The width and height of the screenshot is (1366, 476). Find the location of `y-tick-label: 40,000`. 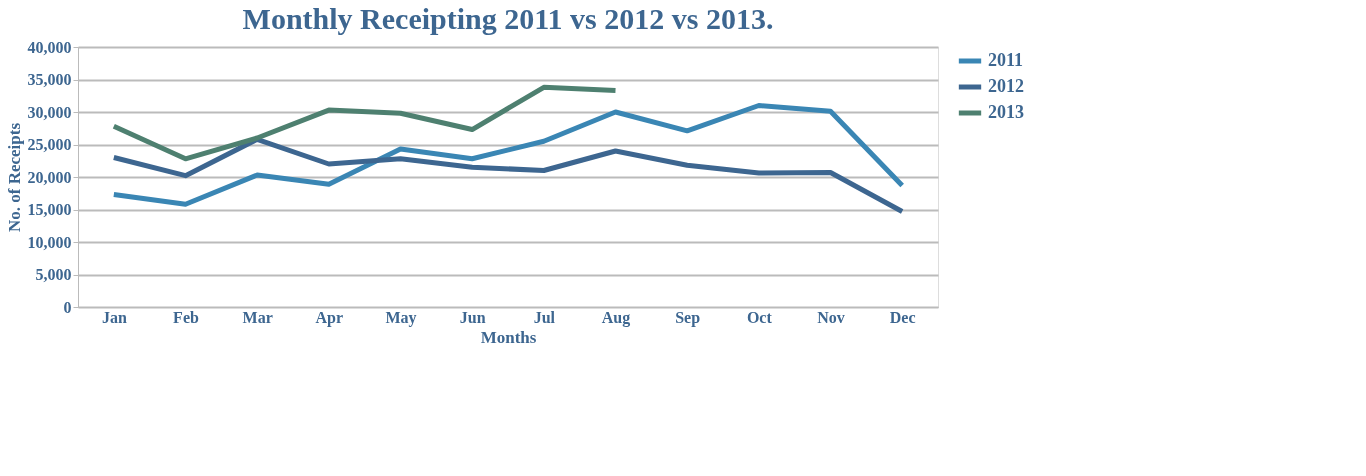

y-tick-label: 40,000 is located at coordinates (49, 47).